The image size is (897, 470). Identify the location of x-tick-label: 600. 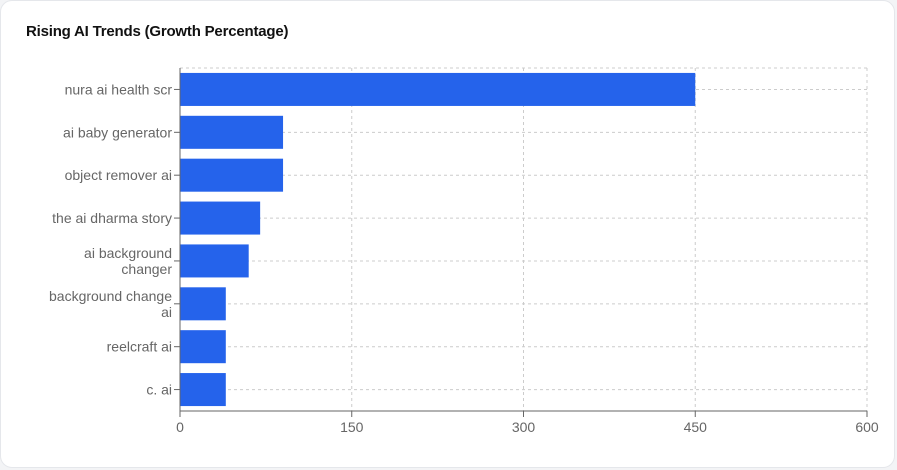
(867, 427).